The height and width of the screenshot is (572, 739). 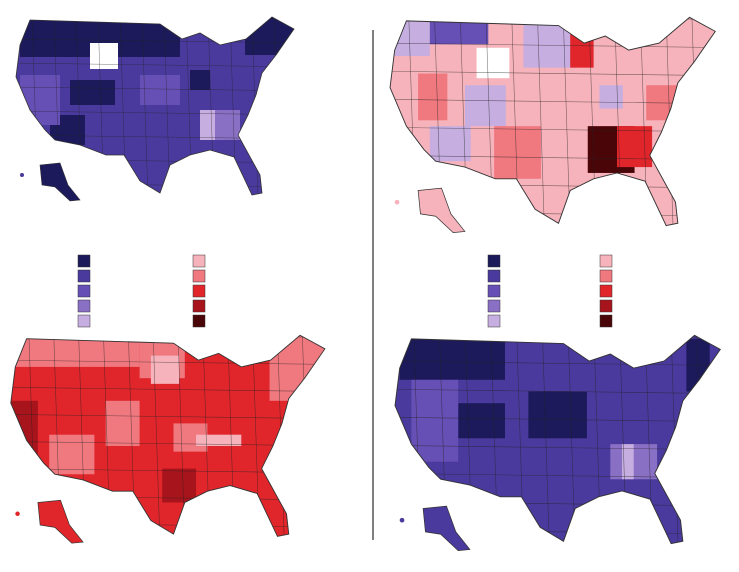 I want to click on map-fill, so click(x=159, y=107).